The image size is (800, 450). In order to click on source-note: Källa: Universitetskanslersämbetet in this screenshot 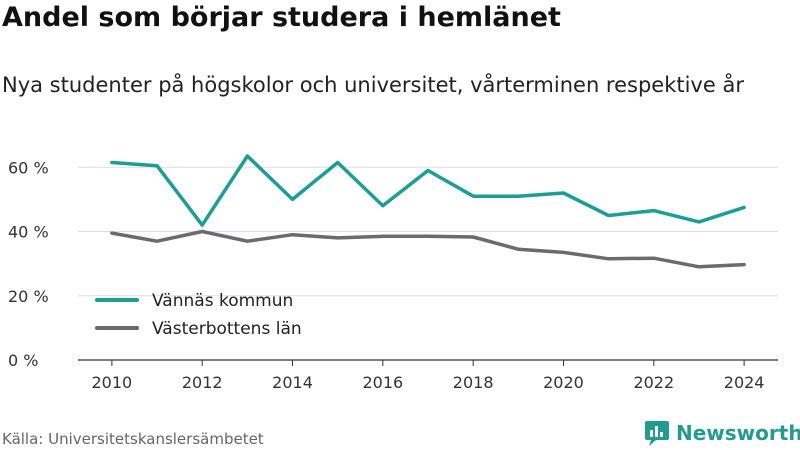, I will do `click(133, 439)`.